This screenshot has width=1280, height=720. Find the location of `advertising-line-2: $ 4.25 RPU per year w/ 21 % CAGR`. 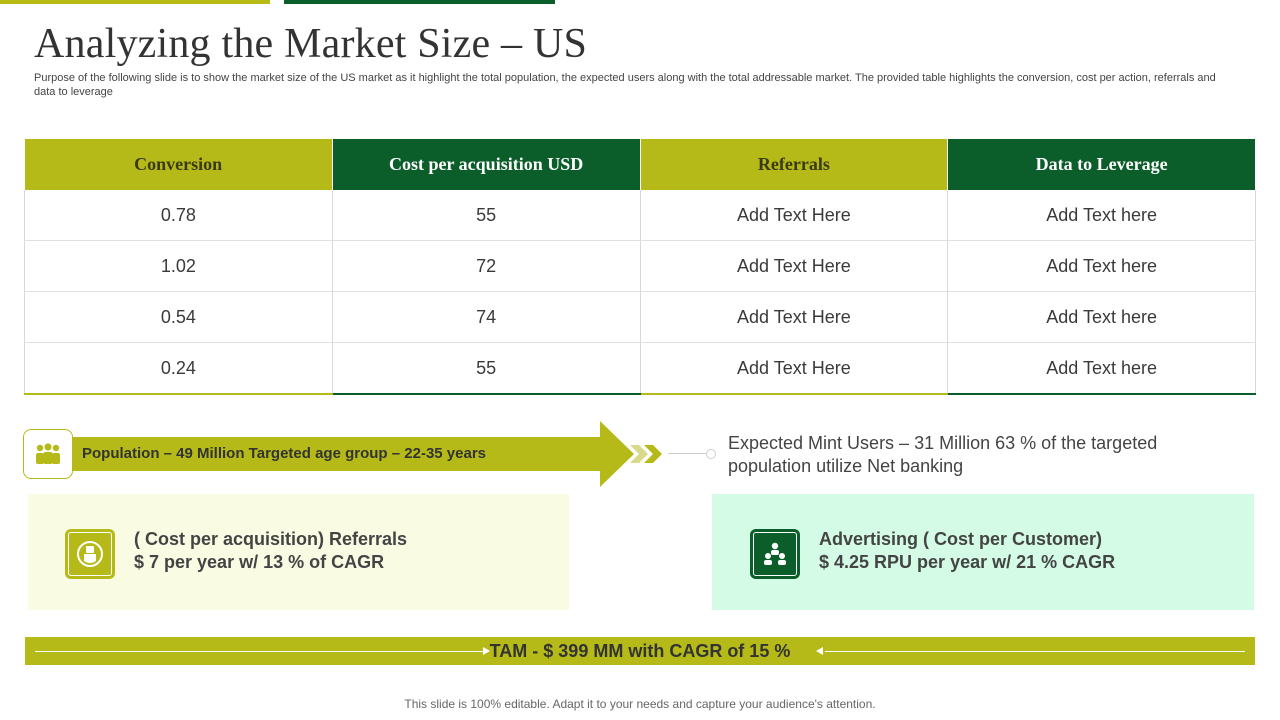

advertising-line-2: $ 4.25 RPU per year w/ 21 % CAGR is located at coordinates (967, 562).